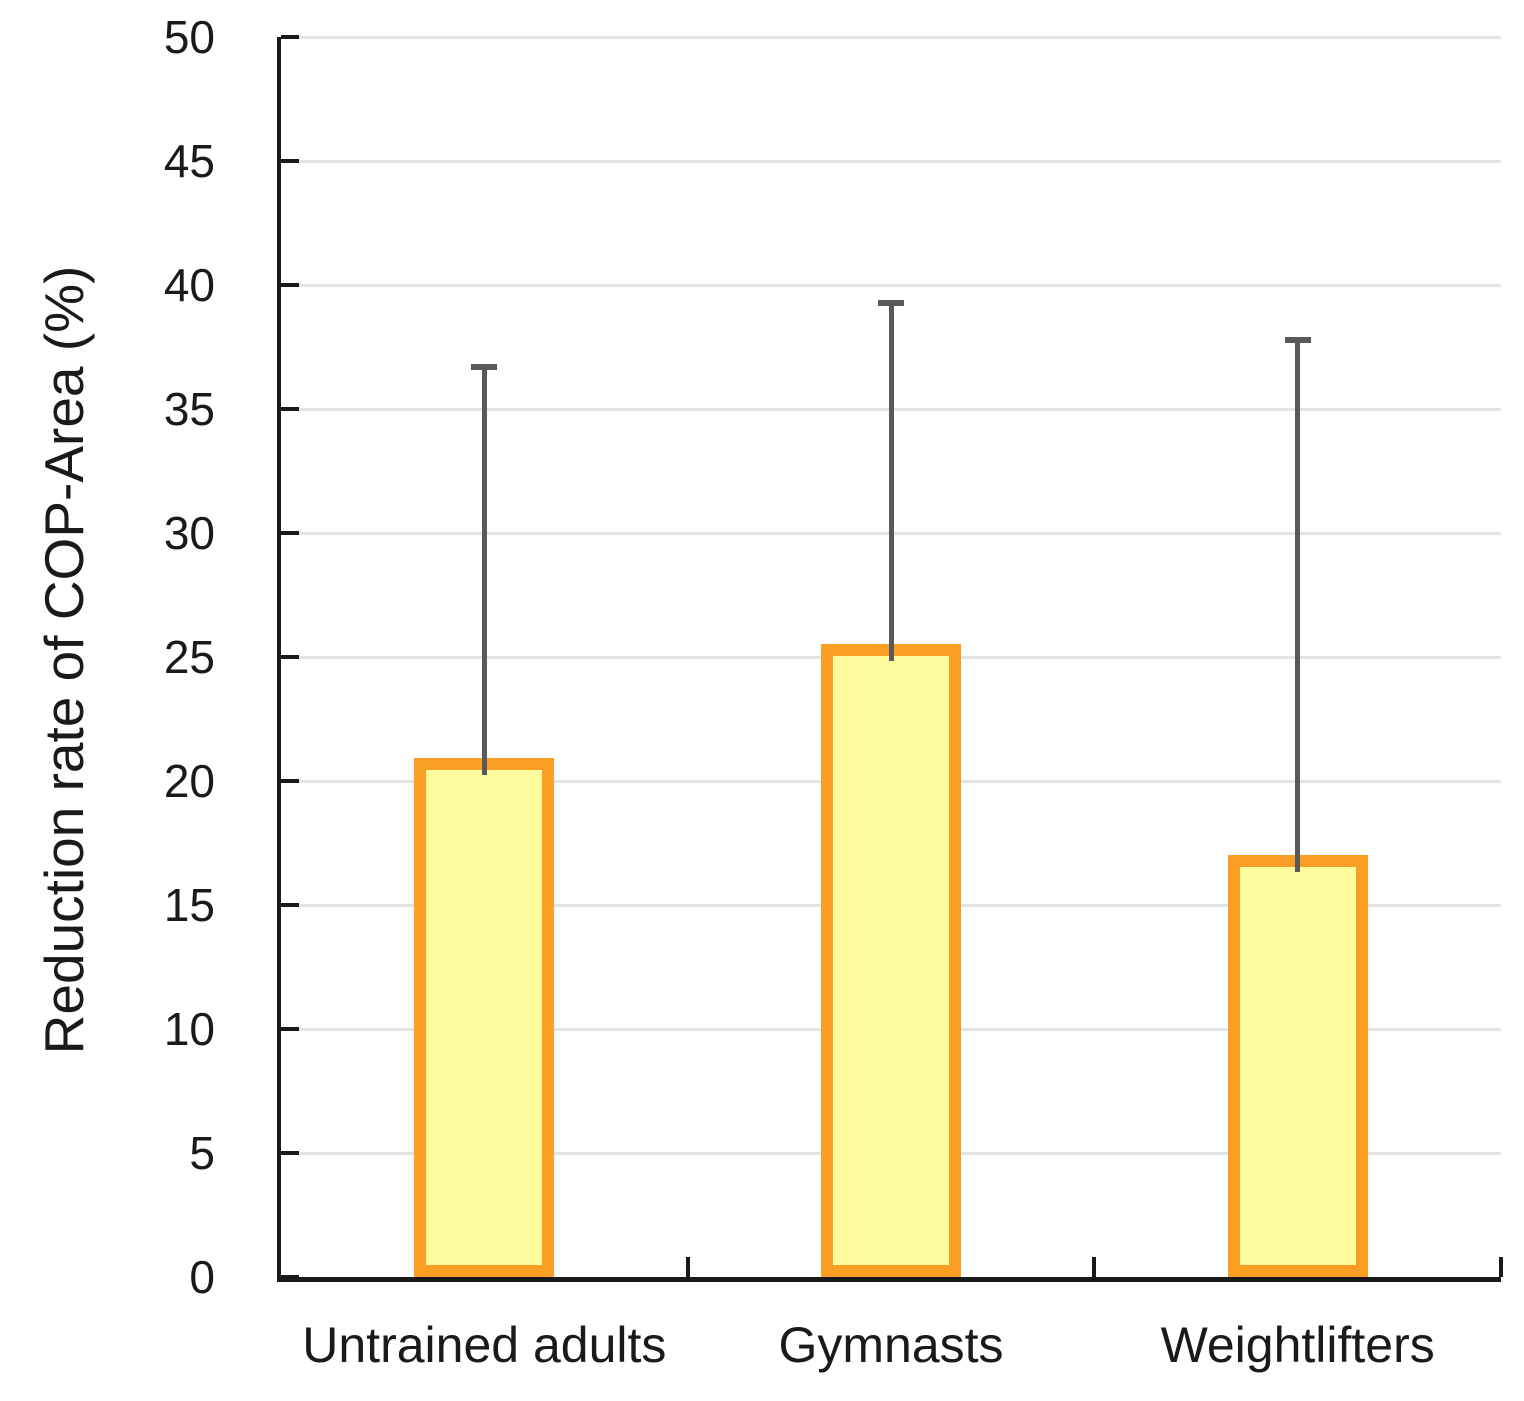 The height and width of the screenshot is (1401, 1524). Describe the element at coordinates (189, 905) in the screenshot. I see `y-tick-label: 15` at that location.